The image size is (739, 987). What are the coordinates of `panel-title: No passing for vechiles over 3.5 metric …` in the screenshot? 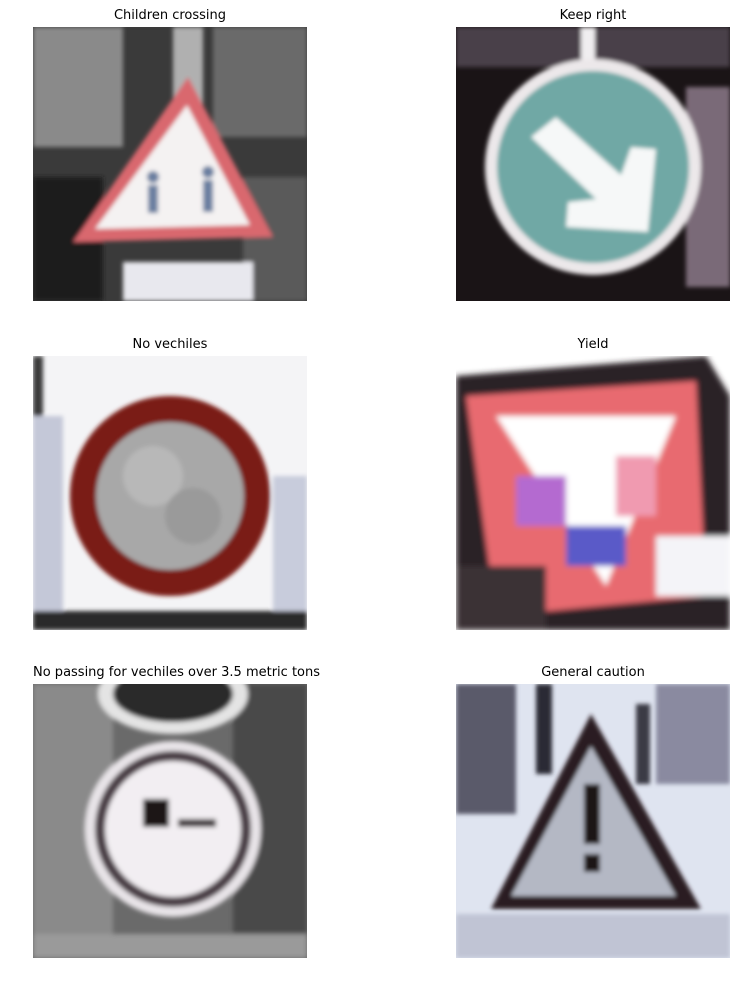 It's located at (177, 672).